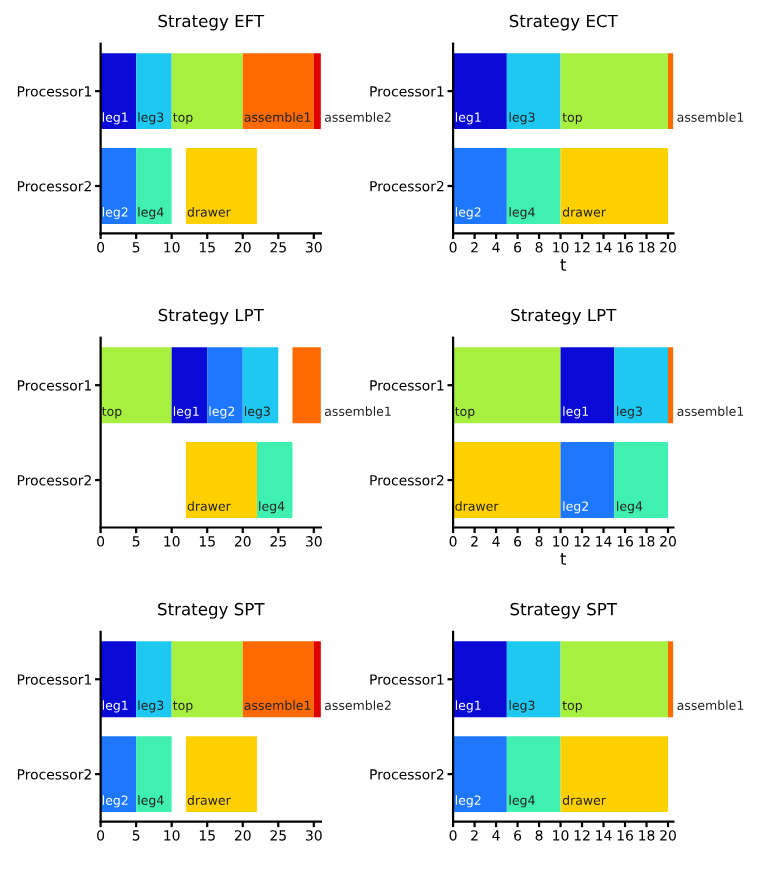 The image size is (774, 874). I want to click on chart-title: Strategy EFT, so click(211, 22).